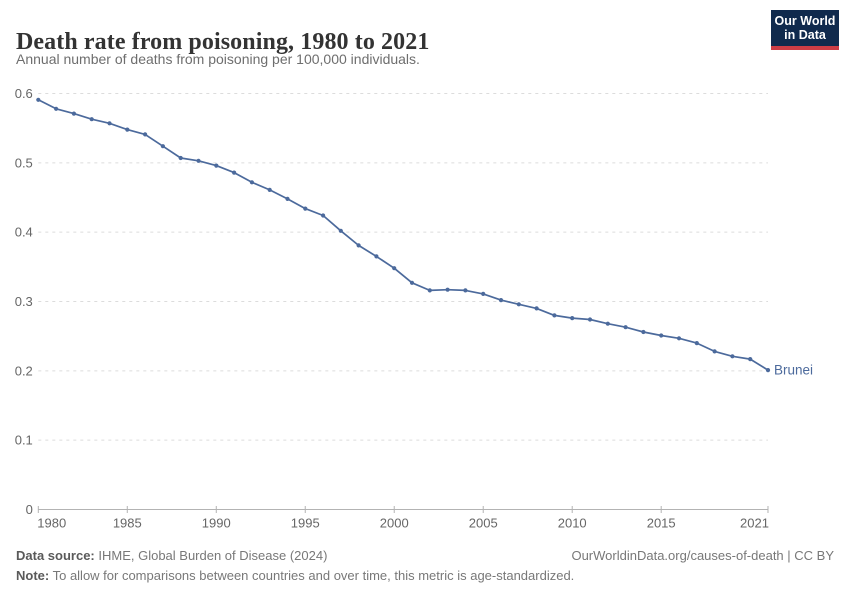  I want to click on y-tick-label: 0.5, so click(24, 162).